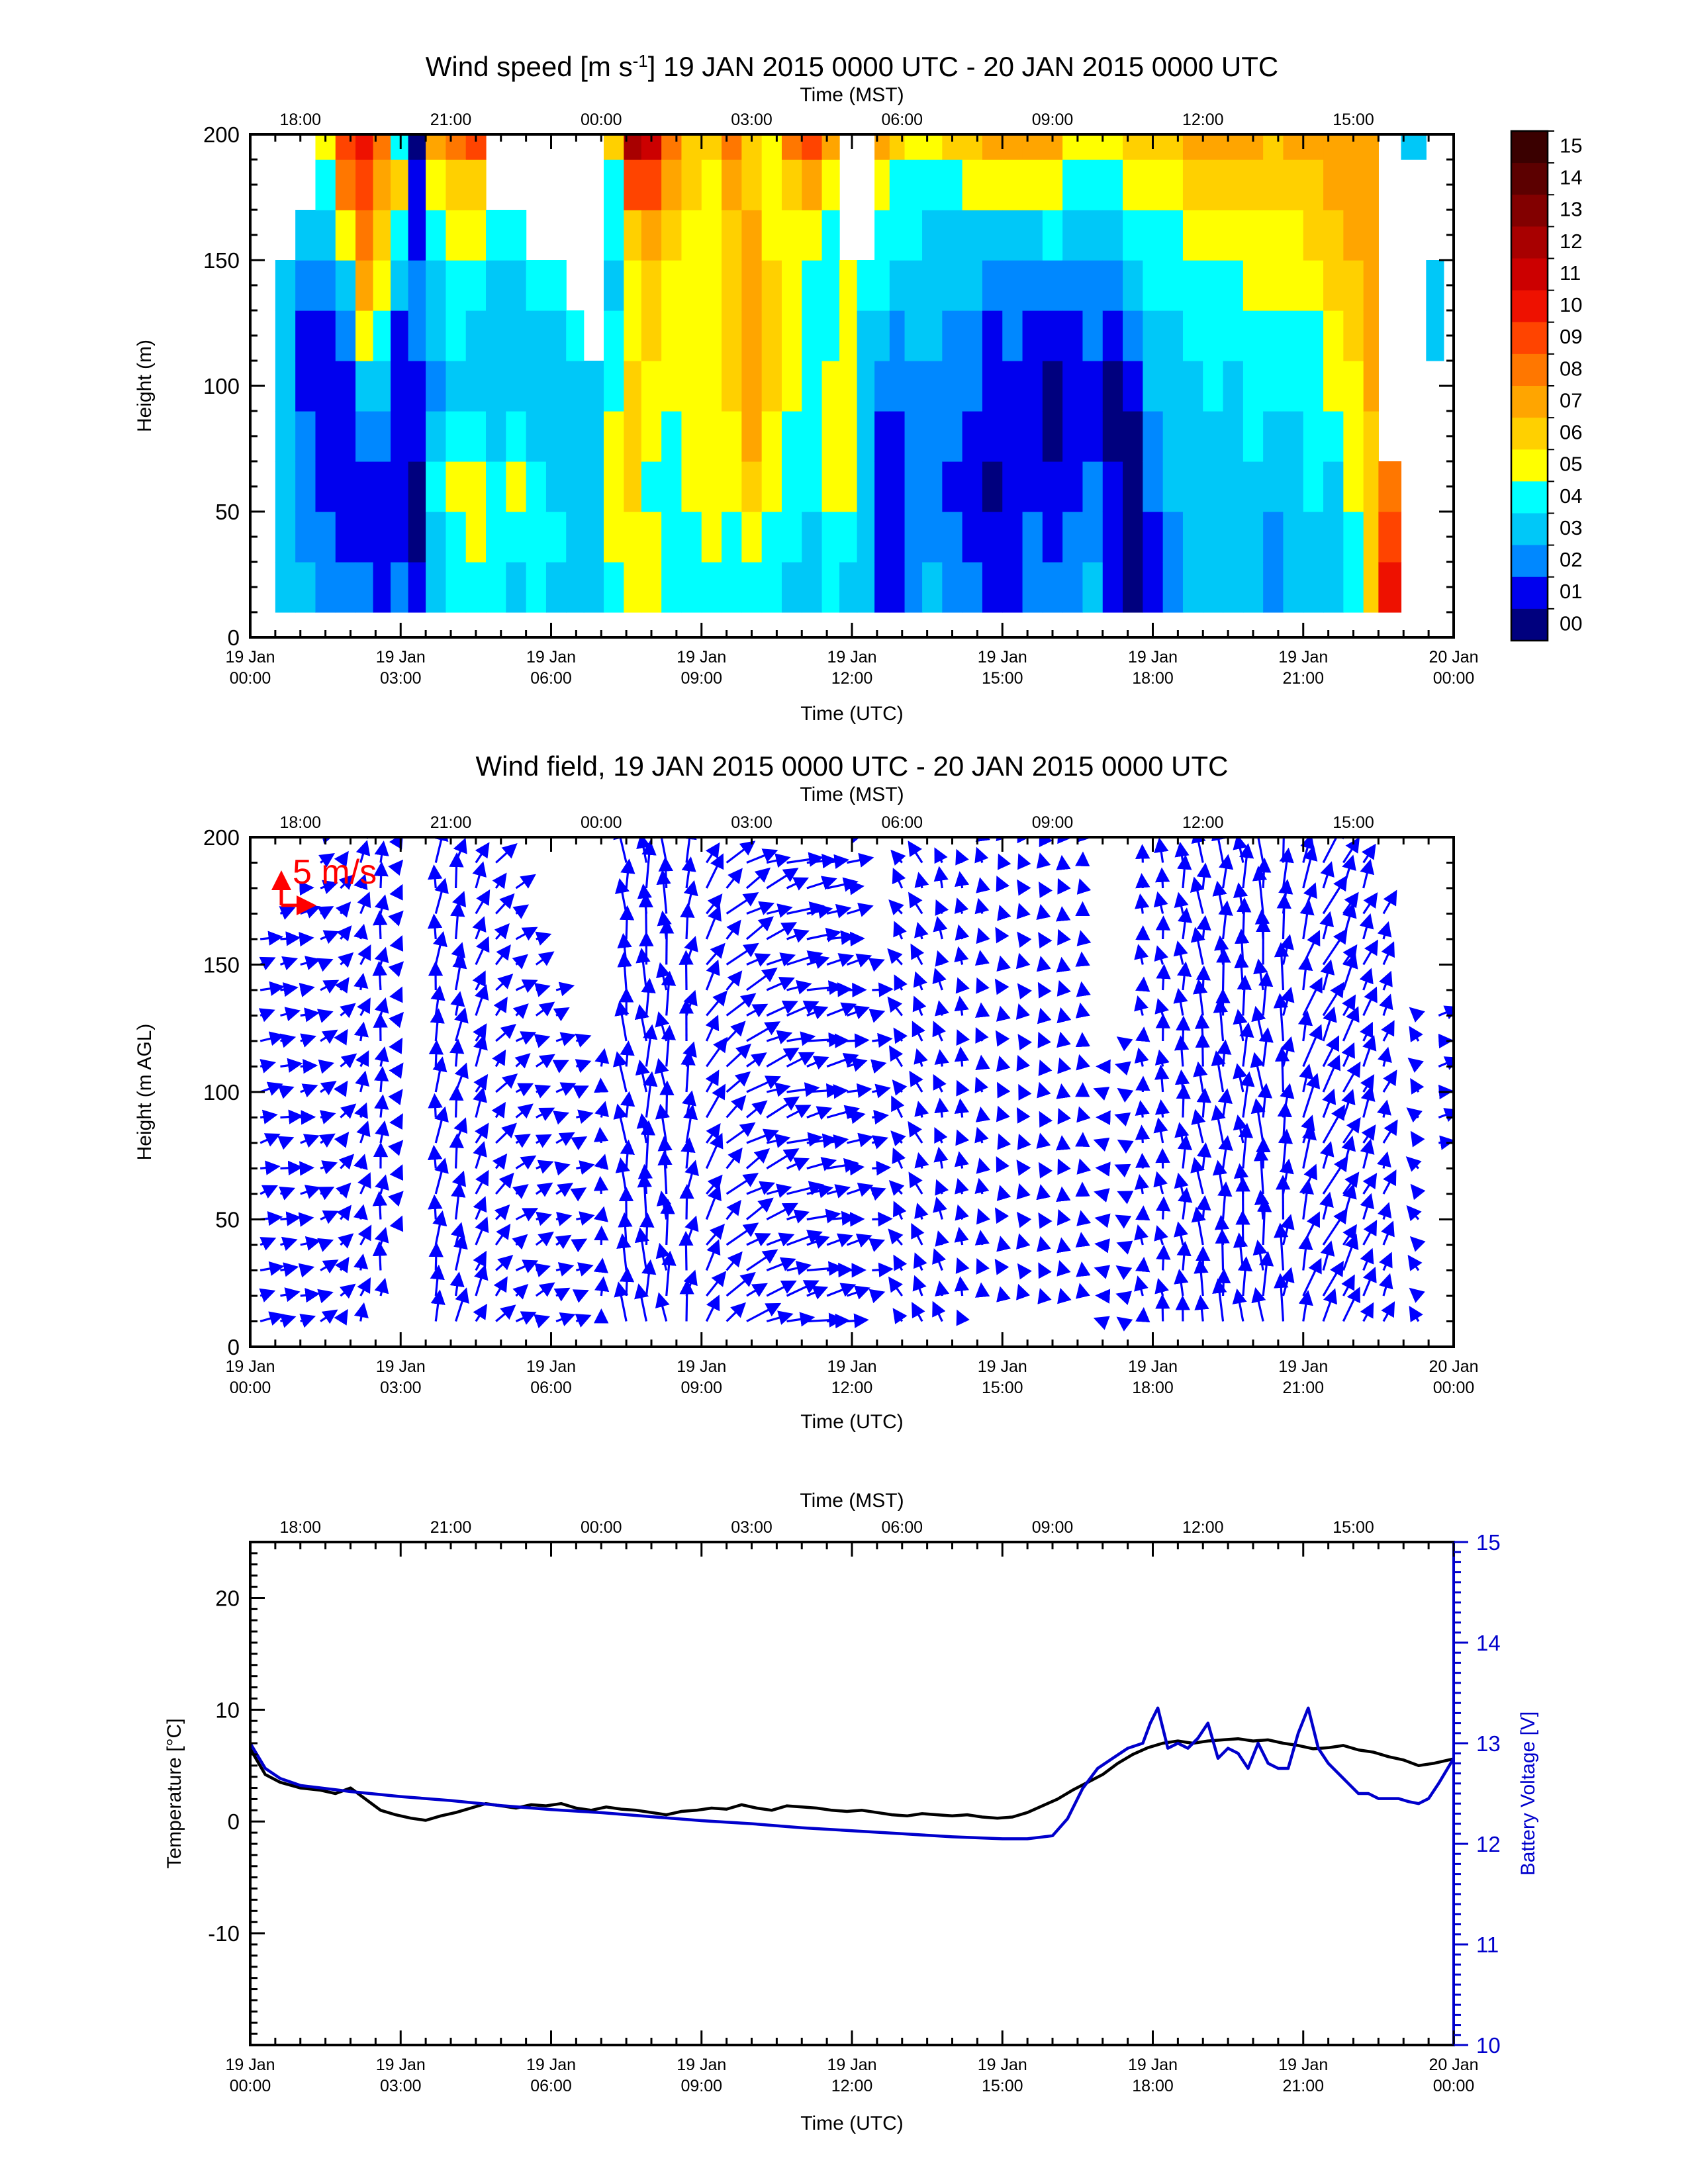  Describe the element at coordinates (1303, 657) in the screenshot. I see `utc-tick-label-date: 19 Jan` at that location.